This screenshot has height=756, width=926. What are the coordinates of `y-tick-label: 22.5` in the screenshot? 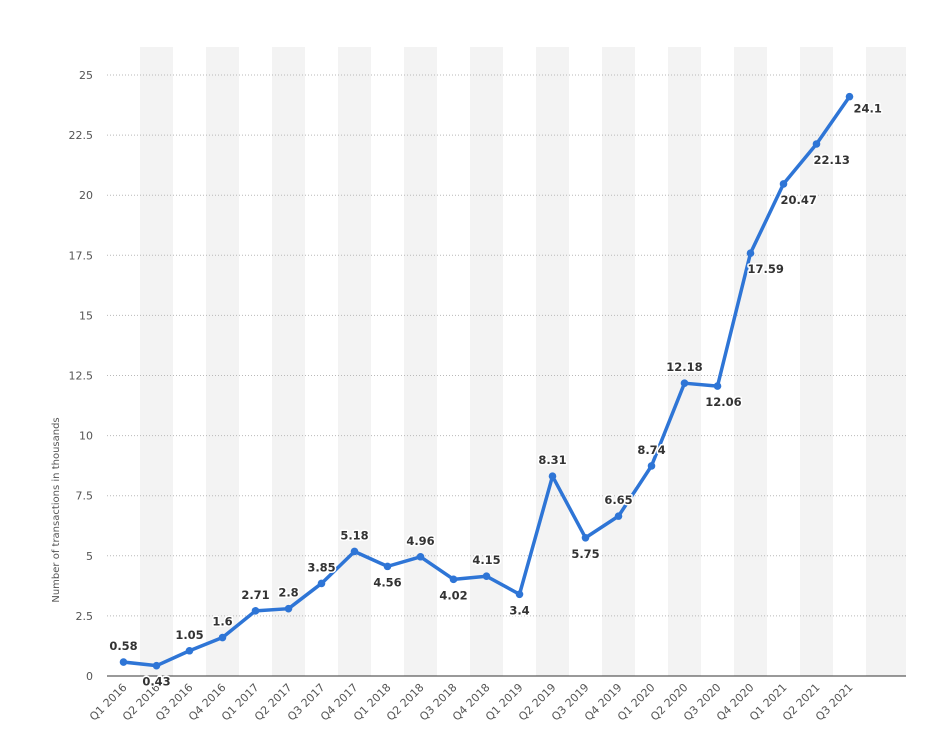 It's located at (81, 135).